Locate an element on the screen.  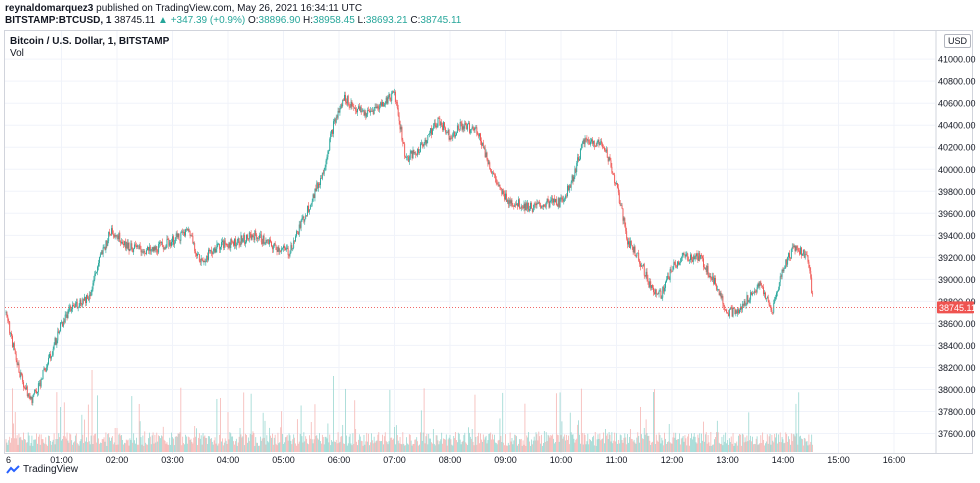
x-tick-label: 04:00 is located at coordinates (228, 460).